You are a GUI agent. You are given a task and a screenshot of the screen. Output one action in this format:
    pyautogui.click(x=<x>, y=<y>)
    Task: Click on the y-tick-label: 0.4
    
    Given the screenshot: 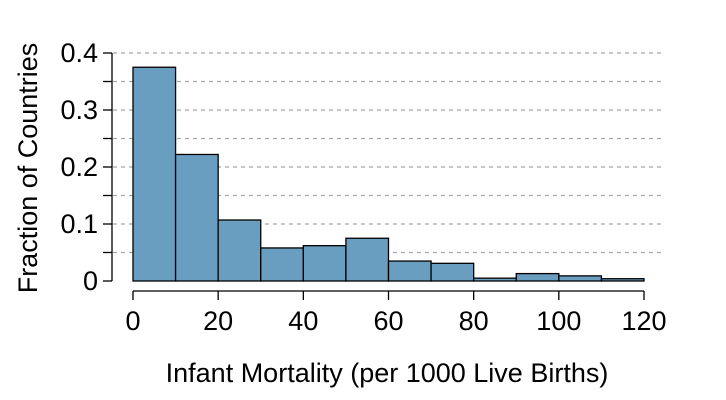 What is the action you would take?
    pyautogui.click(x=79, y=53)
    